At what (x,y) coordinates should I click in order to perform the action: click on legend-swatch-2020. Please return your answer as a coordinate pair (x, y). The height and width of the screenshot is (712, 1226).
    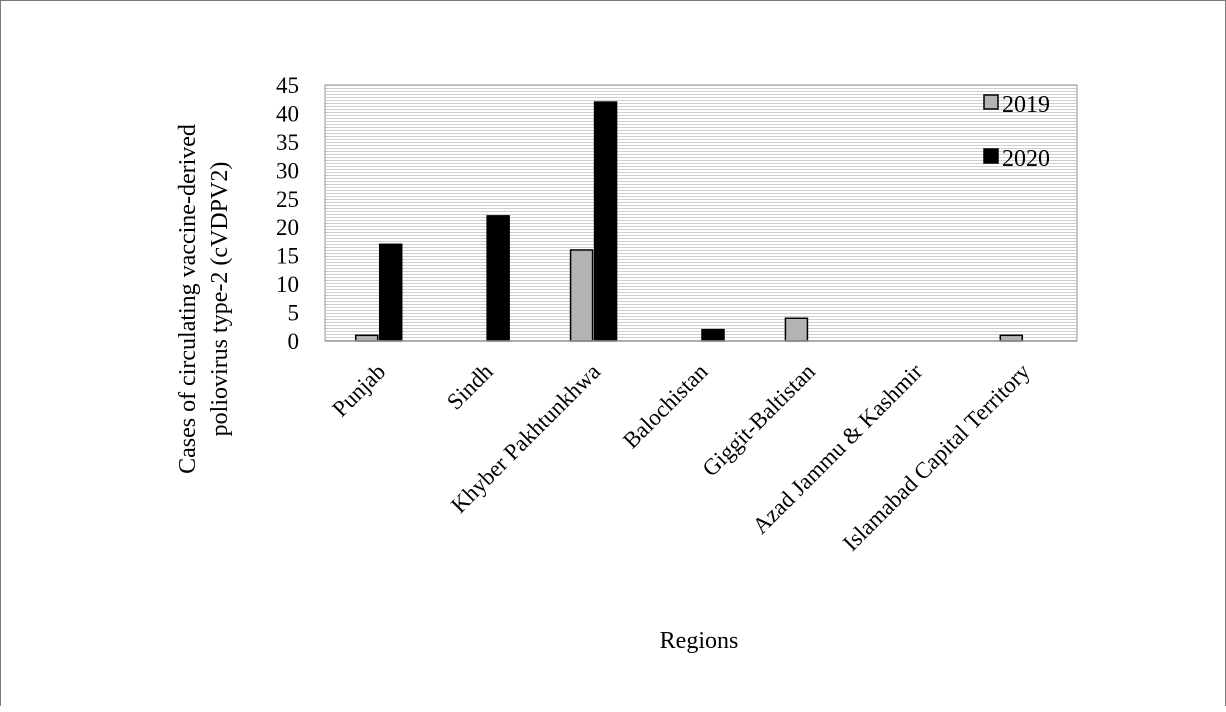
    Looking at the image, I should click on (991, 156).